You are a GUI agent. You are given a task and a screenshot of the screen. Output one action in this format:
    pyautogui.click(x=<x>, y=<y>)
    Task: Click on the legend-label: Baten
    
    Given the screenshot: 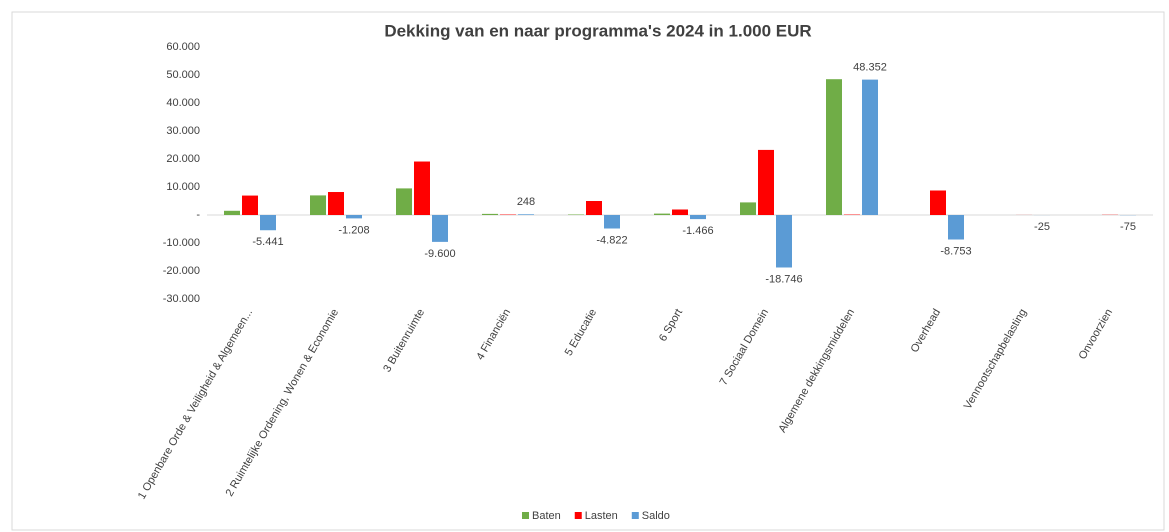 What is the action you would take?
    pyautogui.click(x=546, y=516)
    